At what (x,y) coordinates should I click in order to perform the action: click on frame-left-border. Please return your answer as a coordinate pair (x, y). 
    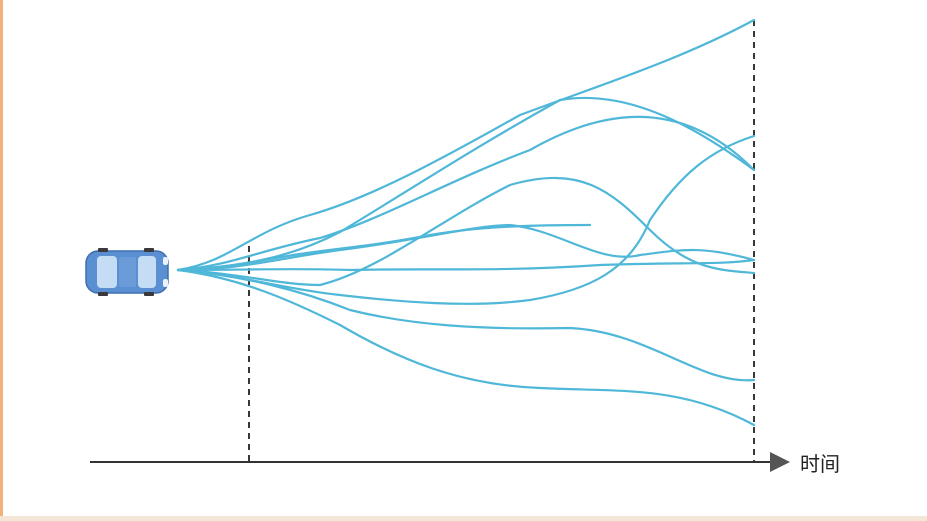
    Looking at the image, I should click on (1, 260).